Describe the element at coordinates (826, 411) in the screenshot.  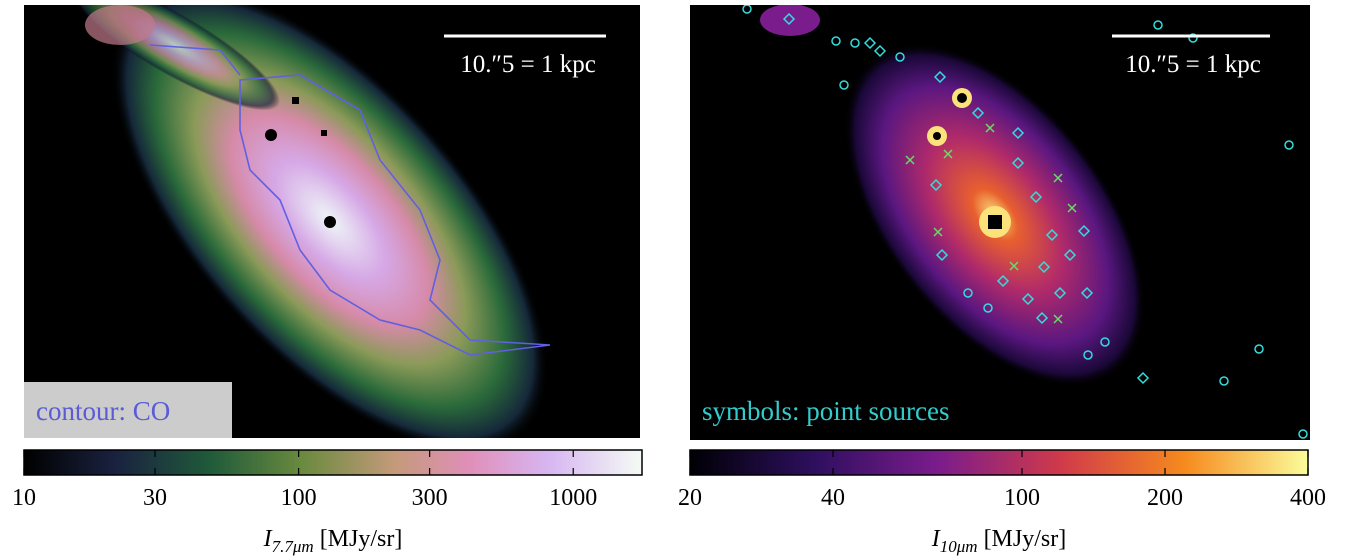
I see `annotation: symbols: point sources` at that location.